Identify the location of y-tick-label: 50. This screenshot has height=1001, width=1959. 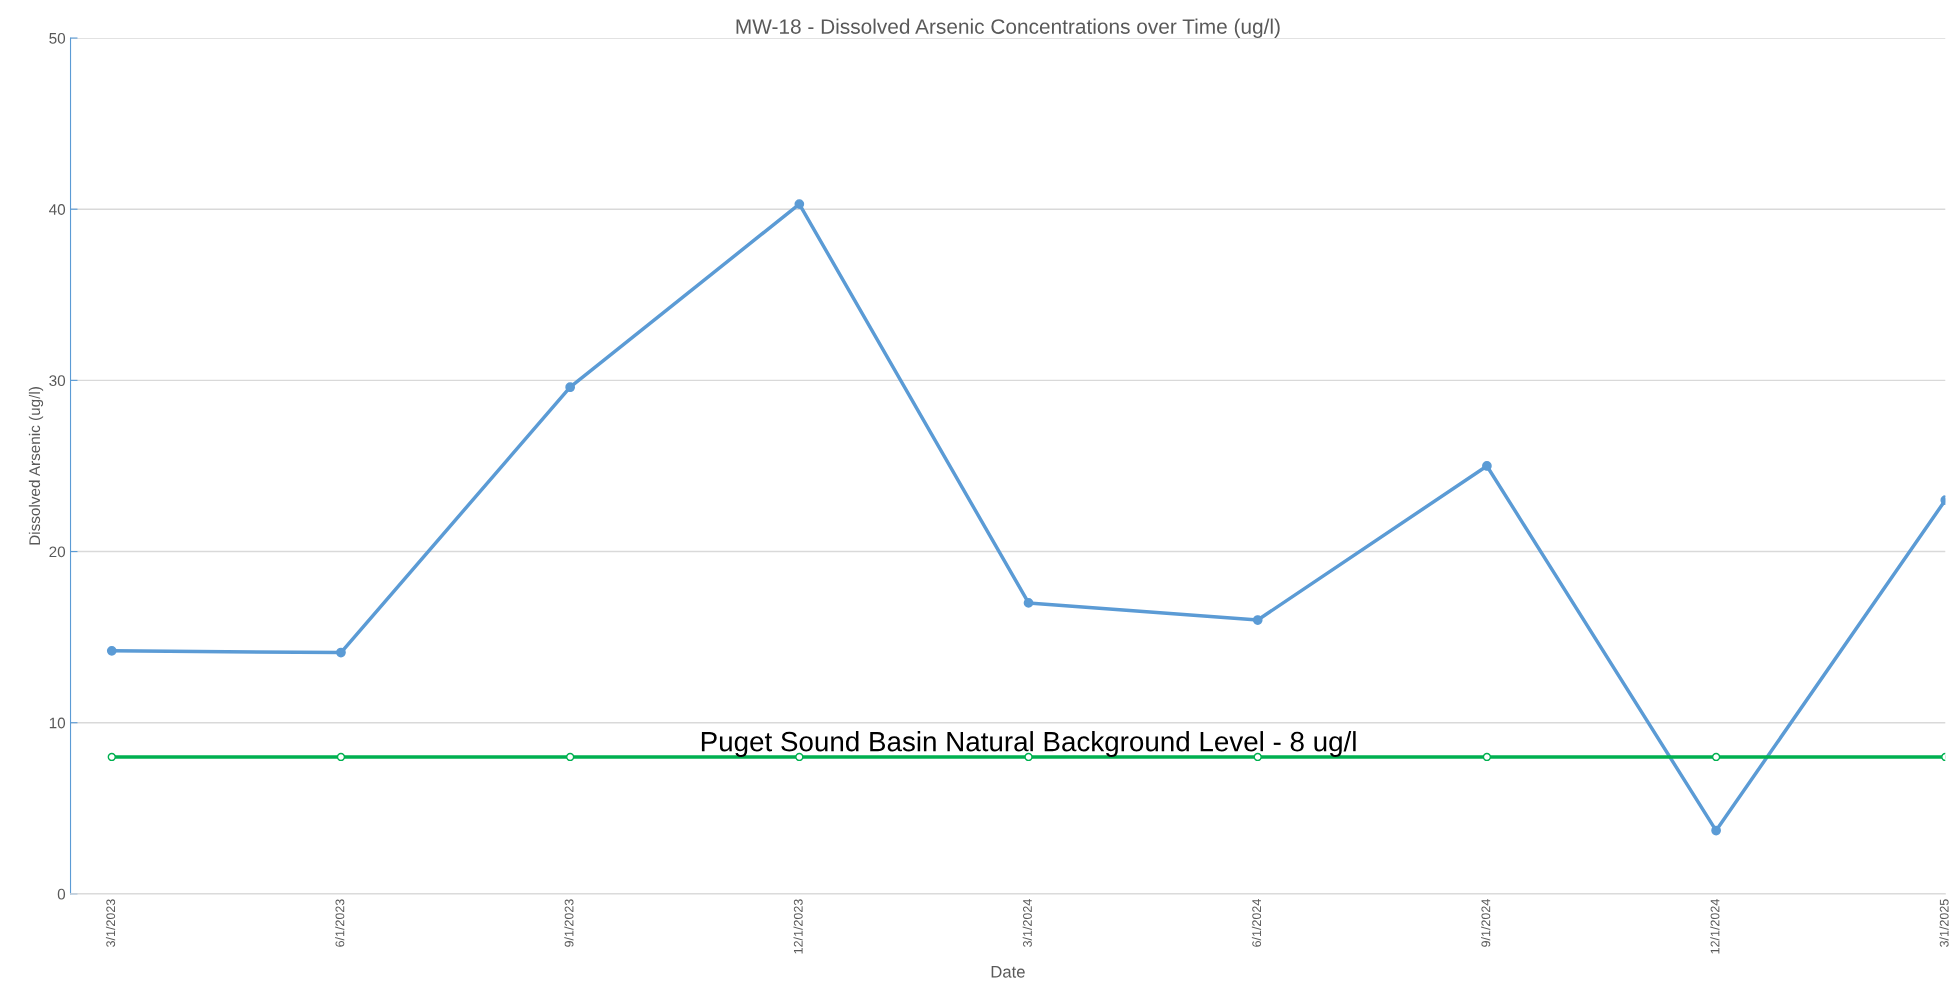
(57, 38).